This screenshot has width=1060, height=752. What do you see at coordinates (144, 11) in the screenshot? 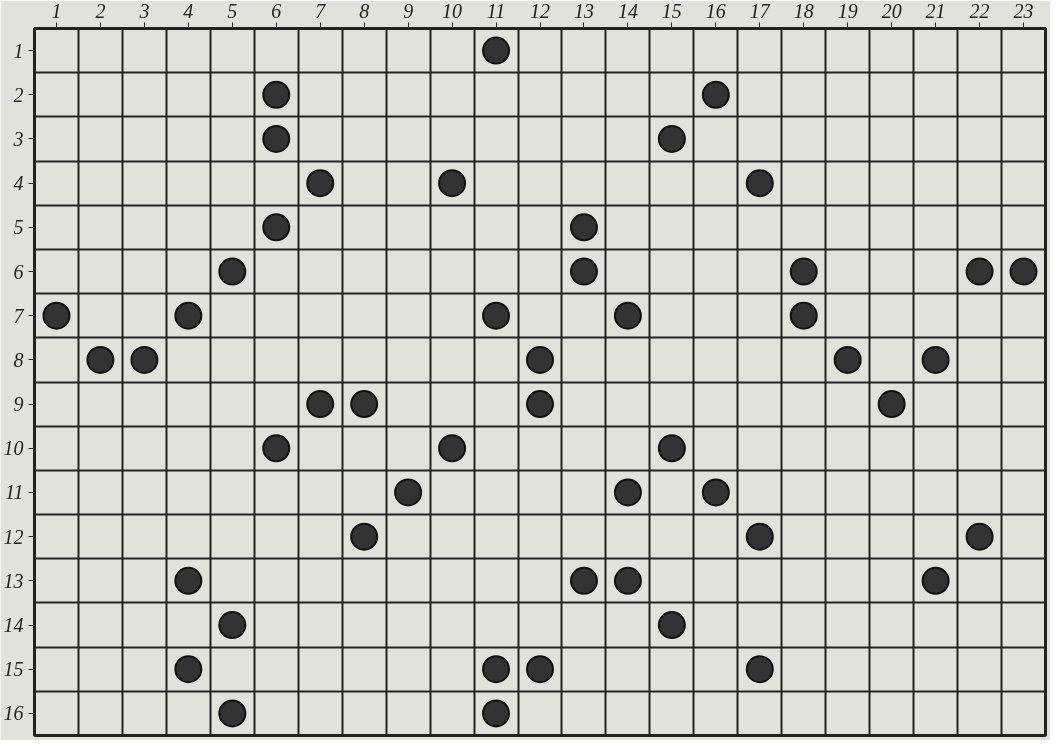
I see `x-tick-label: 3` at bounding box center [144, 11].